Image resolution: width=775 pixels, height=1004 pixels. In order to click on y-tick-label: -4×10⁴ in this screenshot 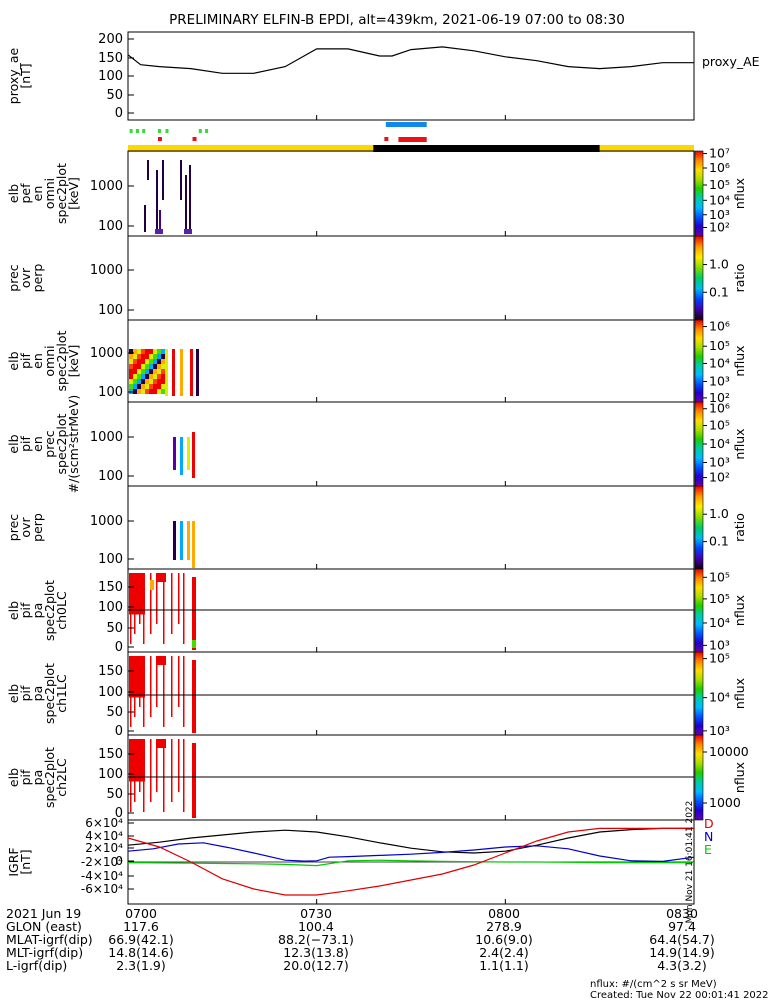, I will do `click(102, 876)`.